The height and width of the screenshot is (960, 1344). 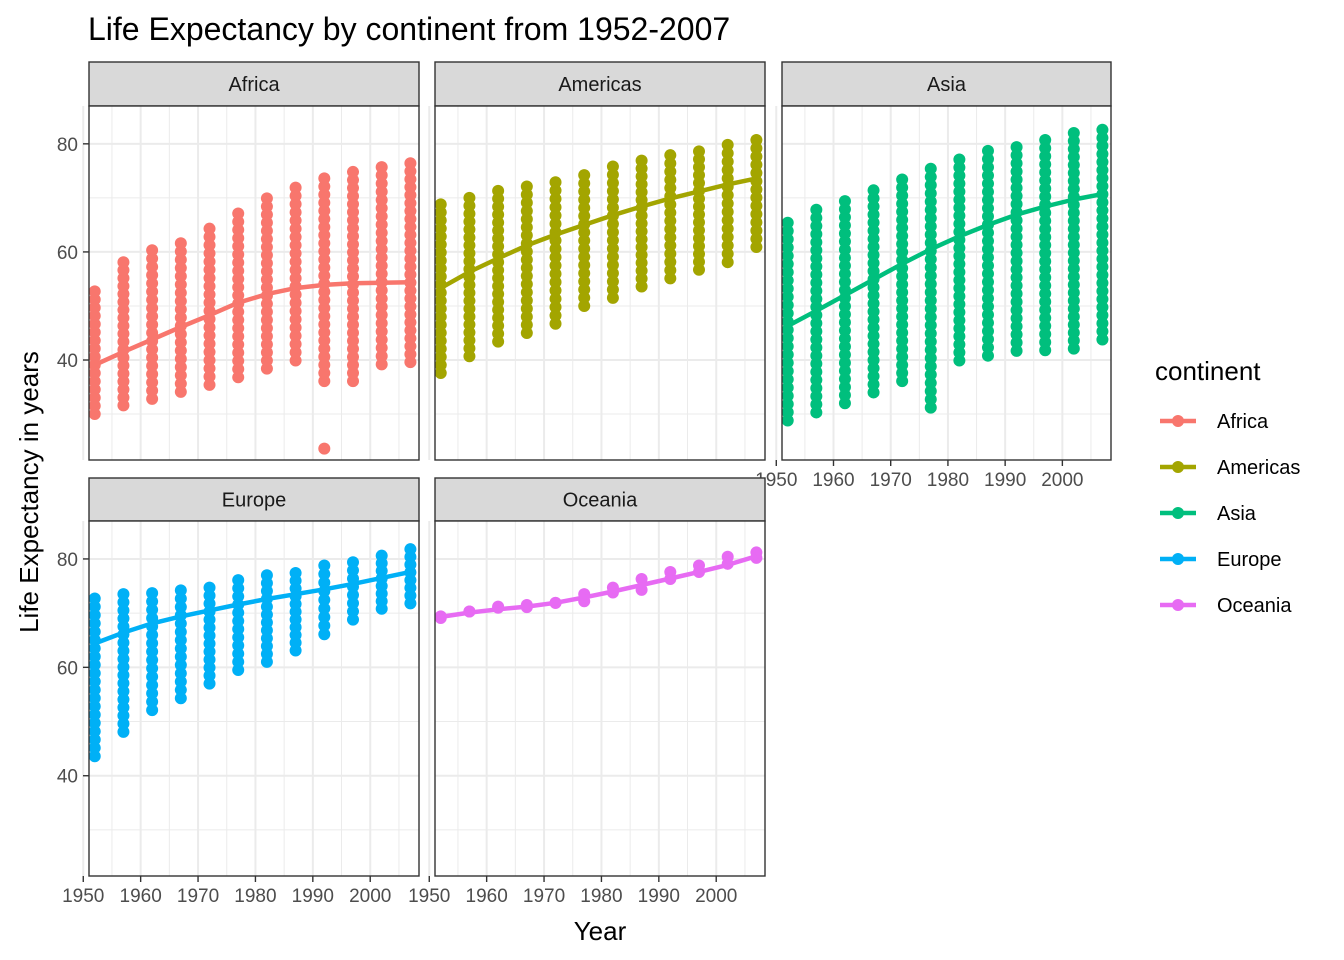 I want to click on y-tick-label: 80, so click(x=67, y=560).